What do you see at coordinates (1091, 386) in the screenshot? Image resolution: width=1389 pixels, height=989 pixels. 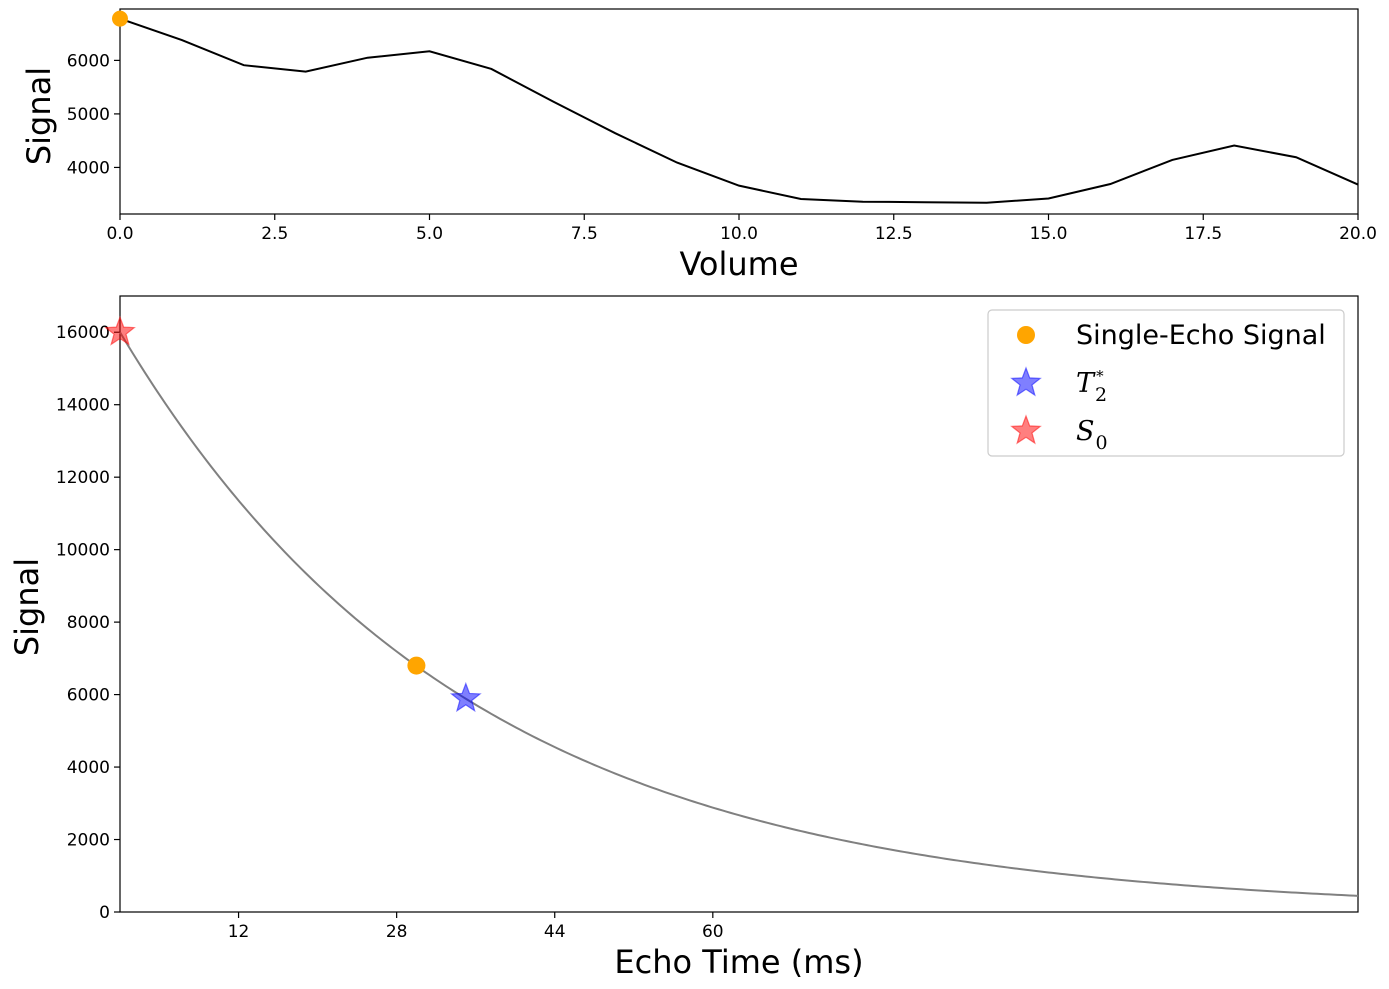 I see `legend-label-t2star: T2*` at bounding box center [1091, 386].